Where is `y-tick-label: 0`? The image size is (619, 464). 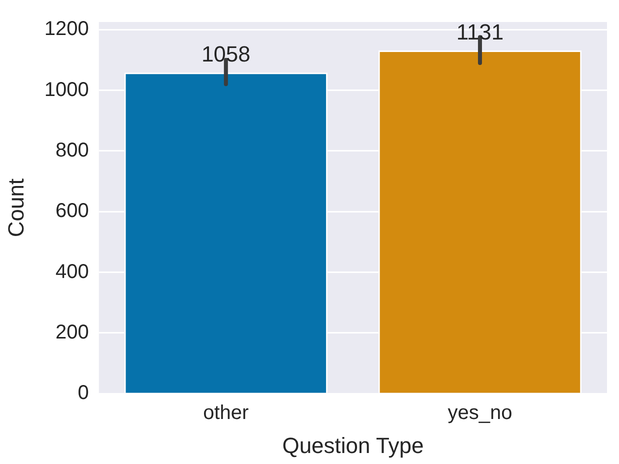
y-tick-label: 0 is located at coordinates (83, 393).